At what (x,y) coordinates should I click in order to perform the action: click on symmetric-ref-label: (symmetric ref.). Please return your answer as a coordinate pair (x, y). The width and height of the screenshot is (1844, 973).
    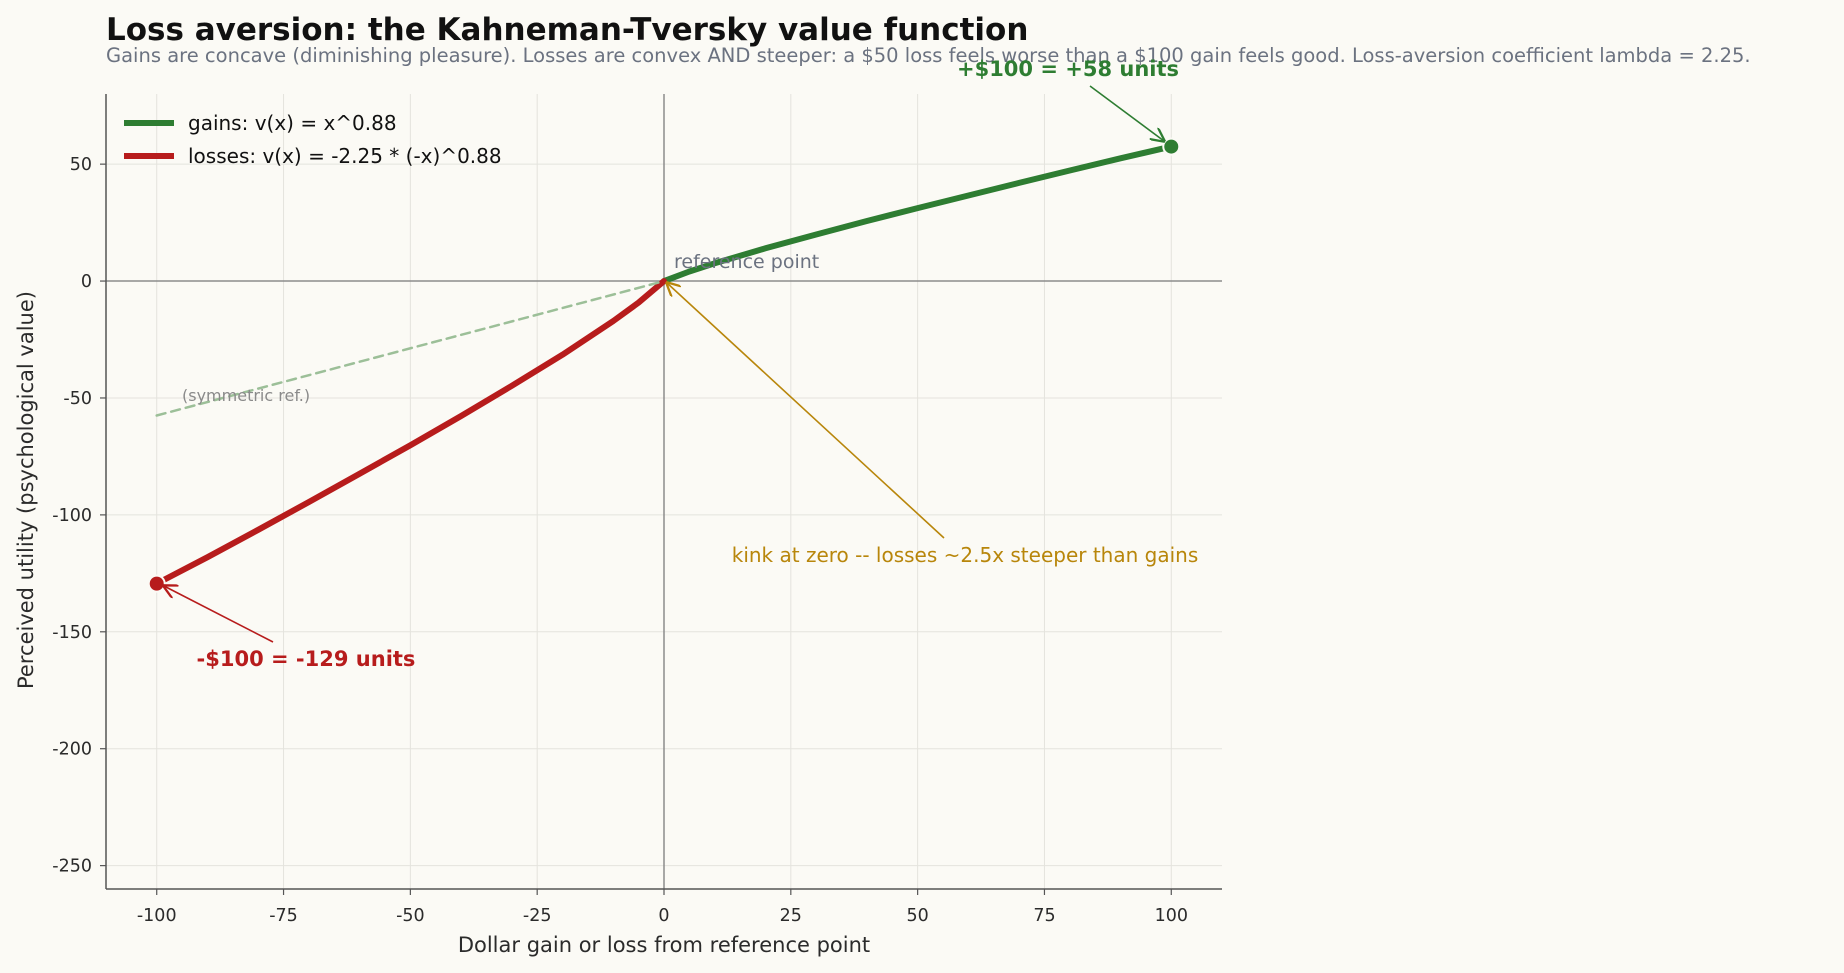
    Looking at the image, I should click on (246, 395).